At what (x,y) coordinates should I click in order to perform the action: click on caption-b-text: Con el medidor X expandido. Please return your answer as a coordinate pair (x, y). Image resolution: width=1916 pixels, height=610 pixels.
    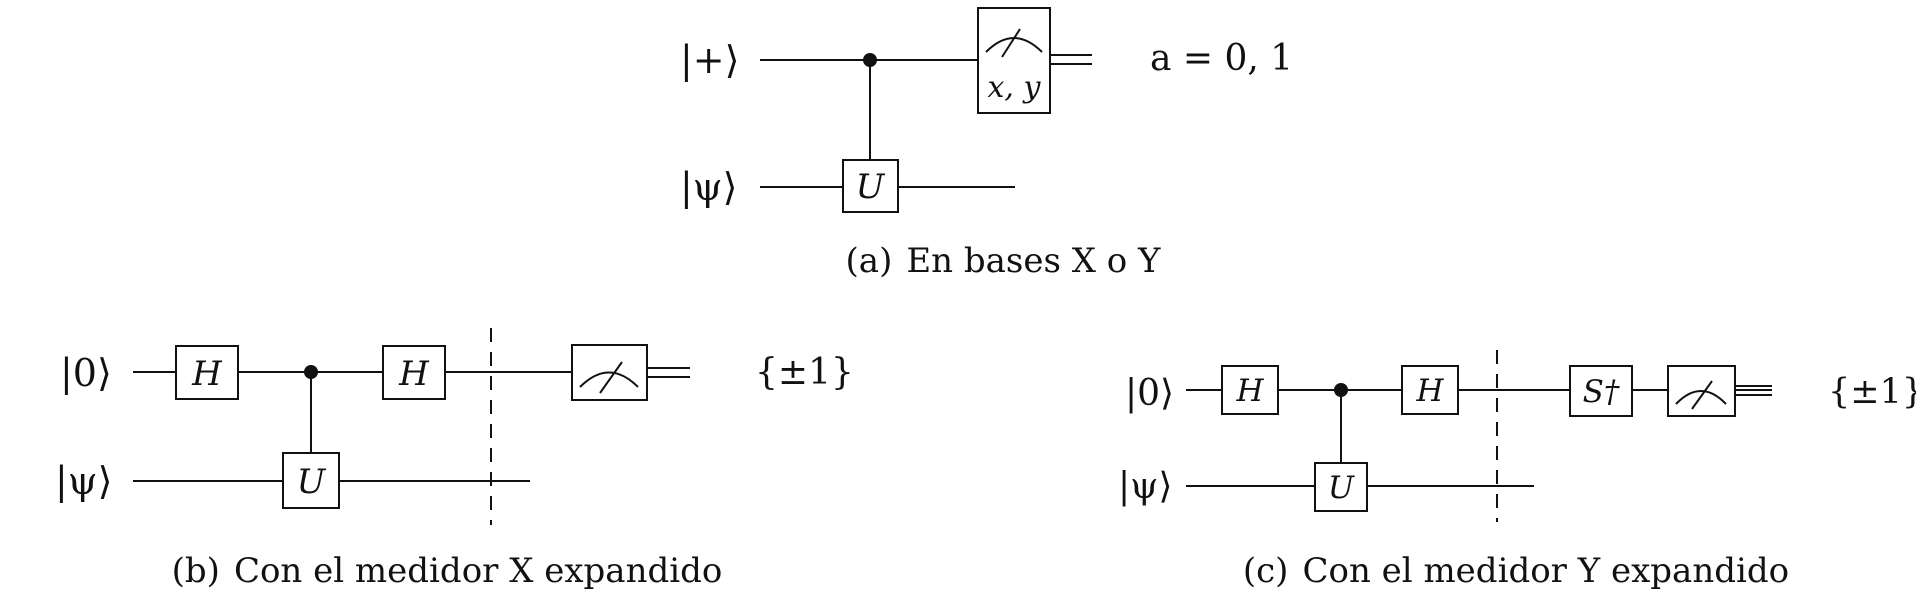
    Looking at the image, I should click on (478, 571).